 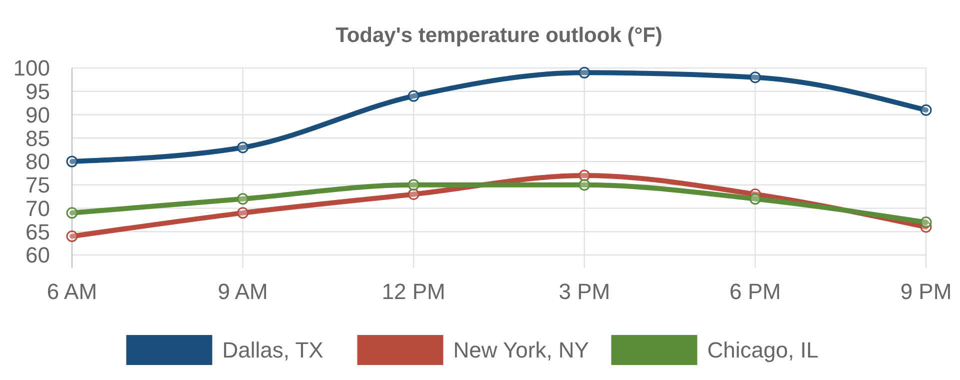 What do you see at coordinates (243, 291) in the screenshot?
I see `x-tick-label: 9 AM` at bounding box center [243, 291].